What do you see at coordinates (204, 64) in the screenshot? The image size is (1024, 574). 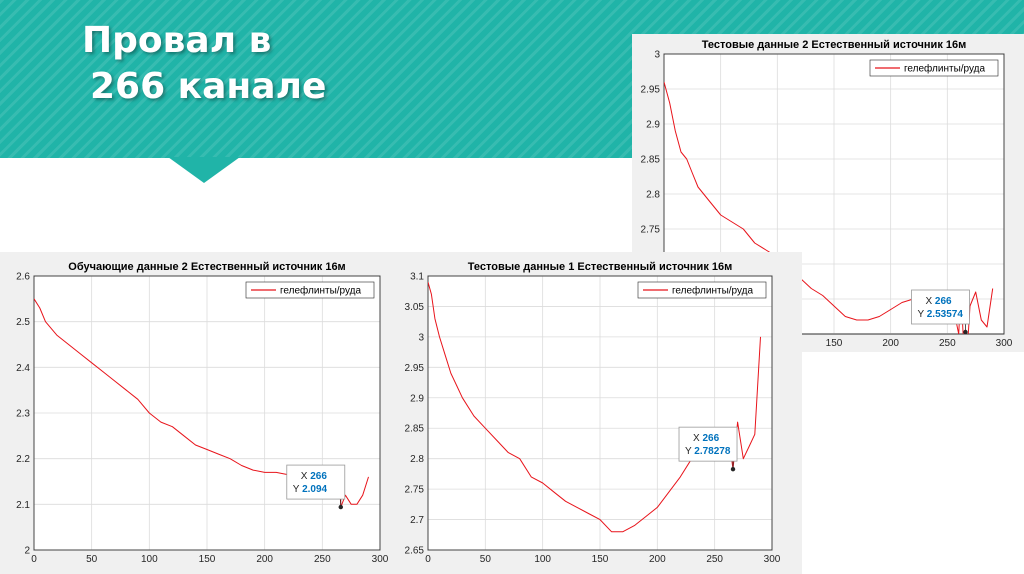 I see `slide-title: Провал в 266 канале` at bounding box center [204, 64].